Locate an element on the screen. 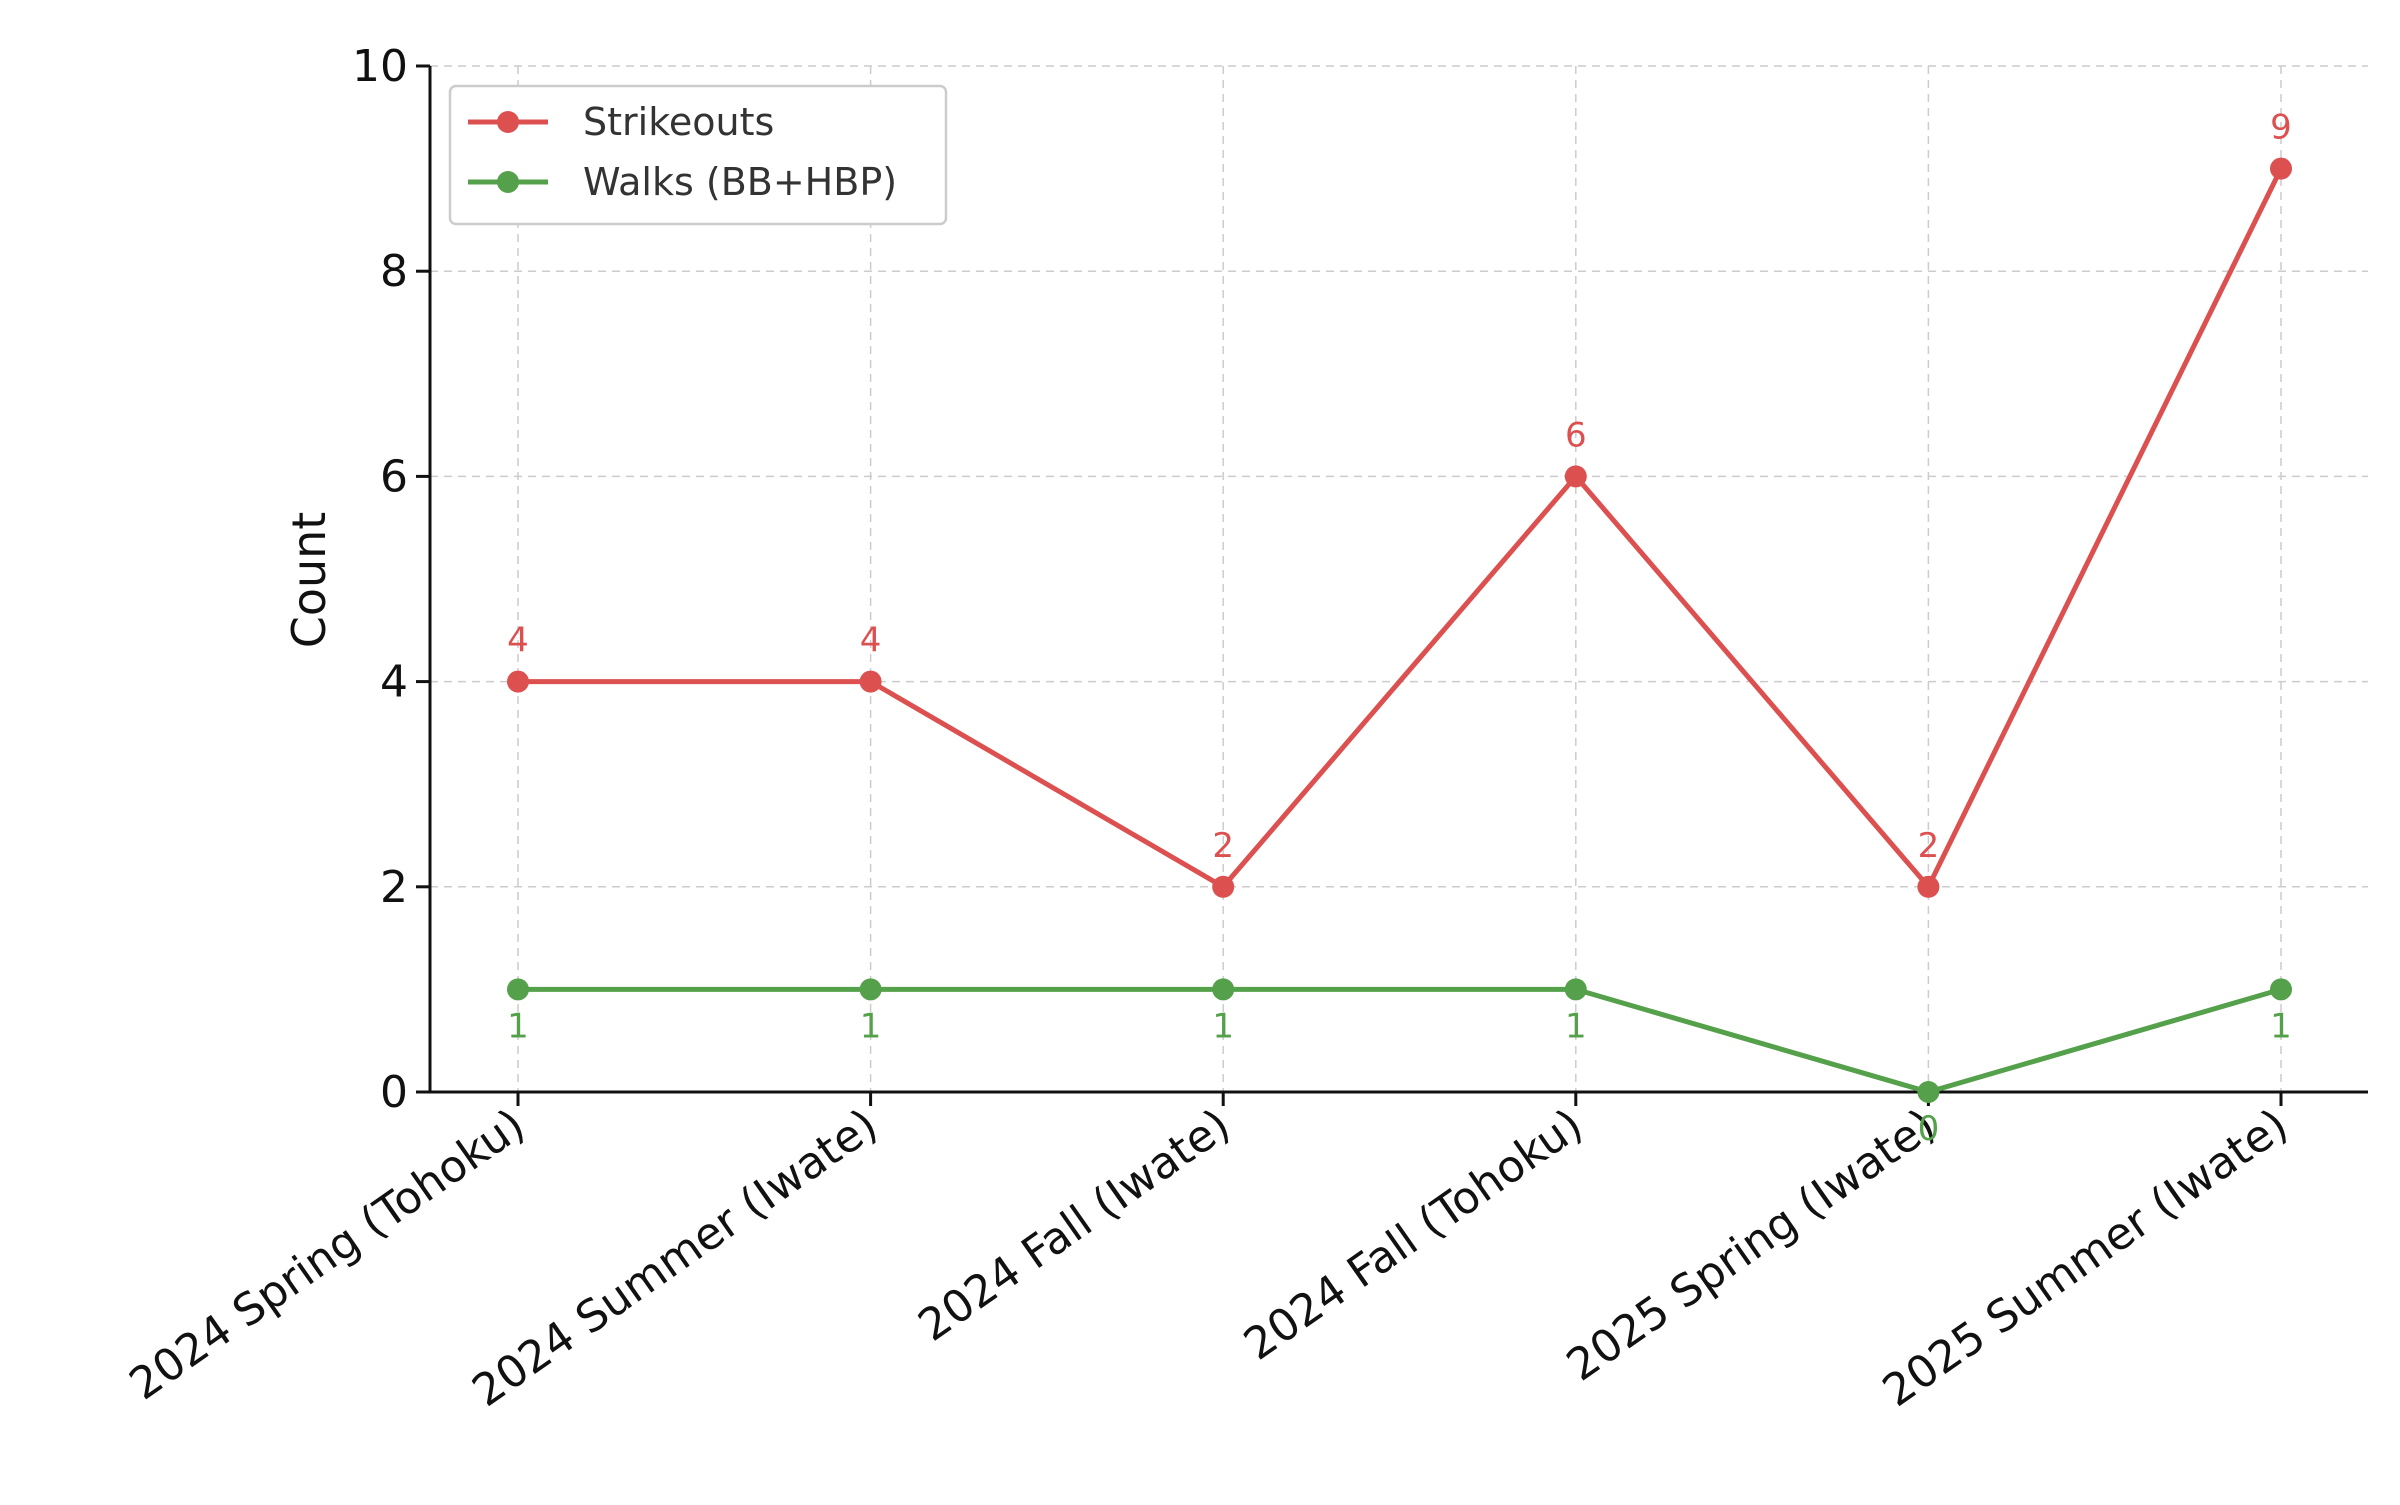 The height and width of the screenshot is (1505, 2400). x-tick-label: 2024 Fall (Iwate) is located at coordinates (1074, 1225).